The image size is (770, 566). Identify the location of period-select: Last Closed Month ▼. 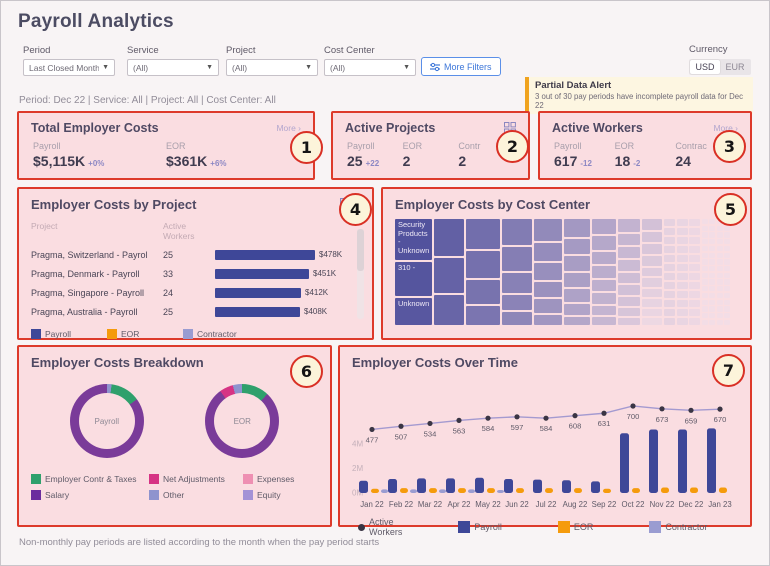
(69, 67).